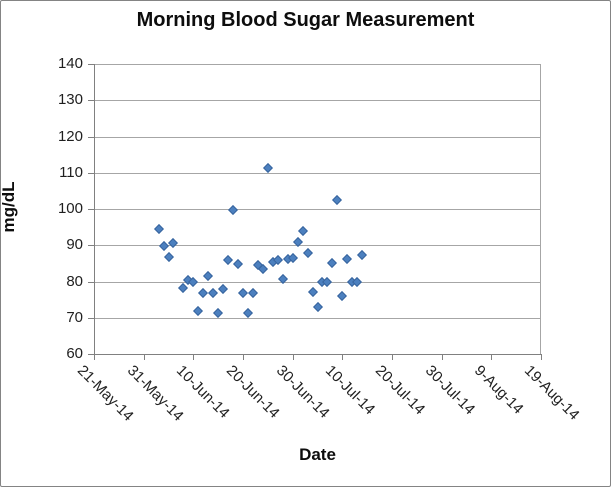  I want to click on y-tick-label-90: 90, so click(74, 245).